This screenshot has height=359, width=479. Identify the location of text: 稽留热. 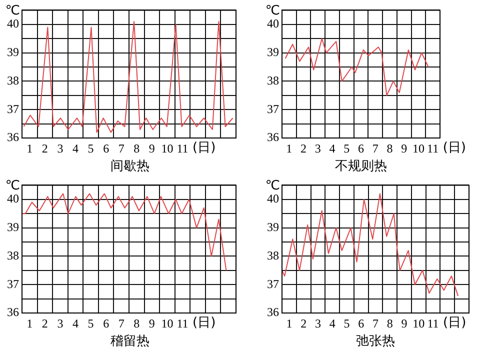
(130, 341).